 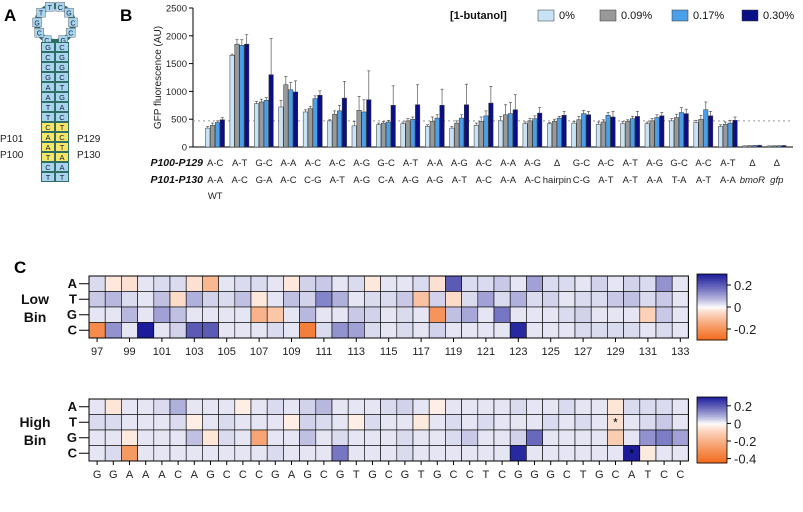 I want to click on hairpin-stem-letter-left: C, so click(x=48, y=57).